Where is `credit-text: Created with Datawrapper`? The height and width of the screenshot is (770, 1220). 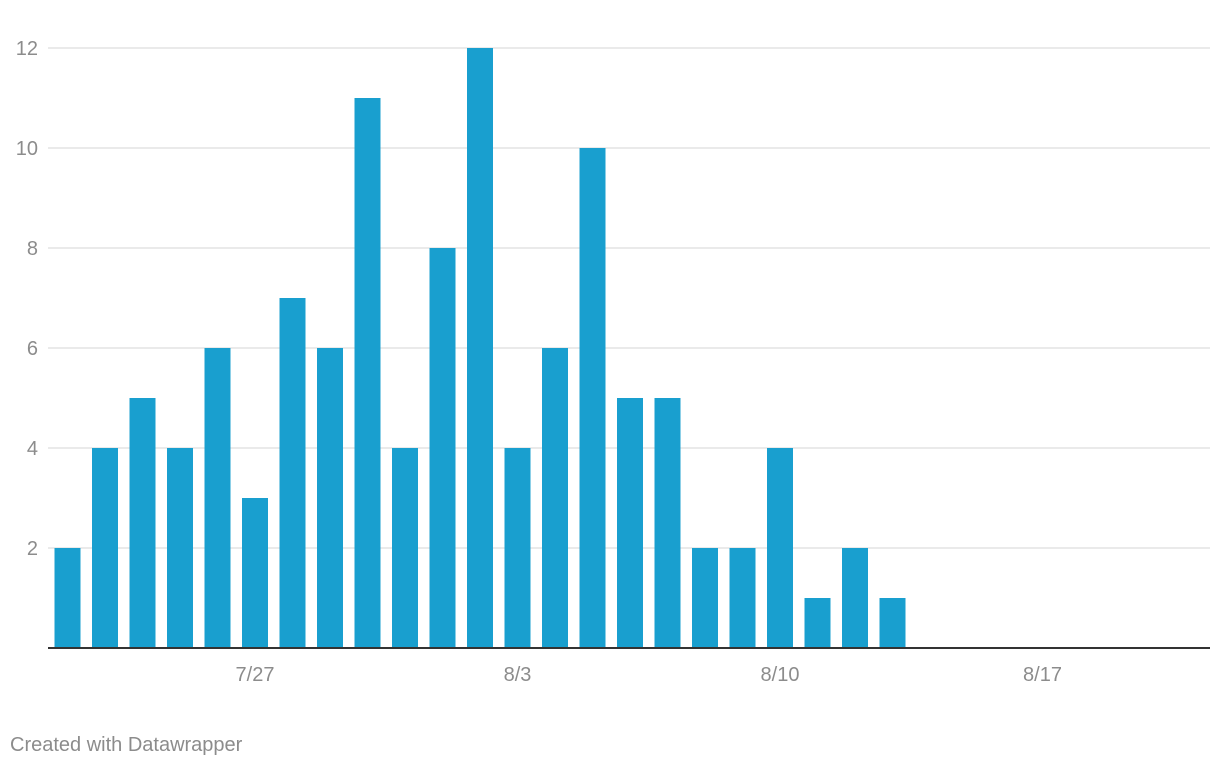
credit-text: Created with Datawrapper is located at coordinates (126, 745).